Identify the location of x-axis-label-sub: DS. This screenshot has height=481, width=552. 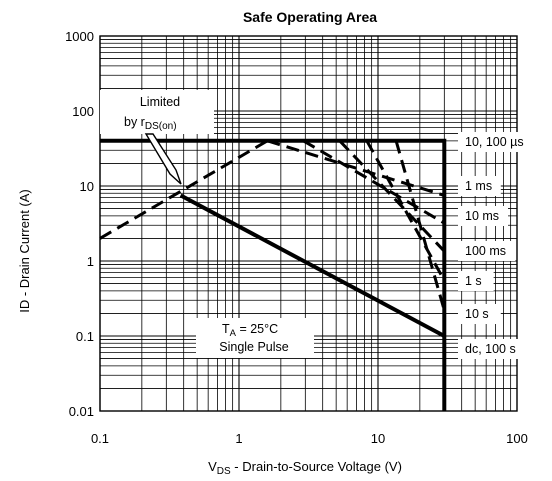
(224, 471).